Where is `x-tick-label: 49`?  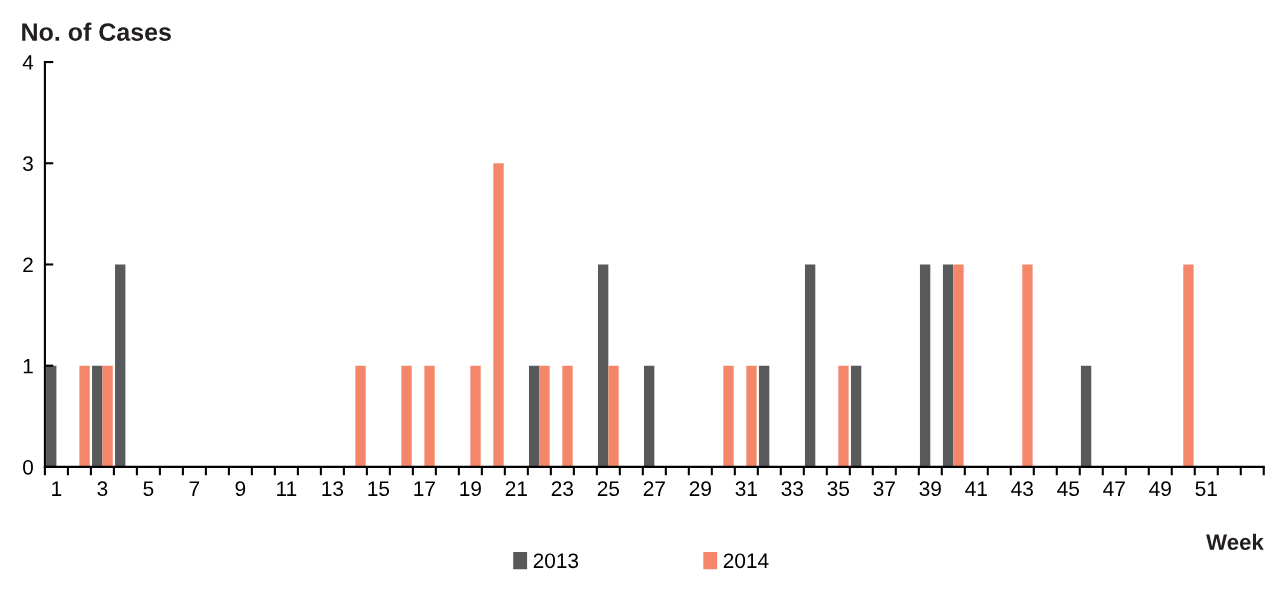
x-tick-label: 49 is located at coordinates (1160, 489).